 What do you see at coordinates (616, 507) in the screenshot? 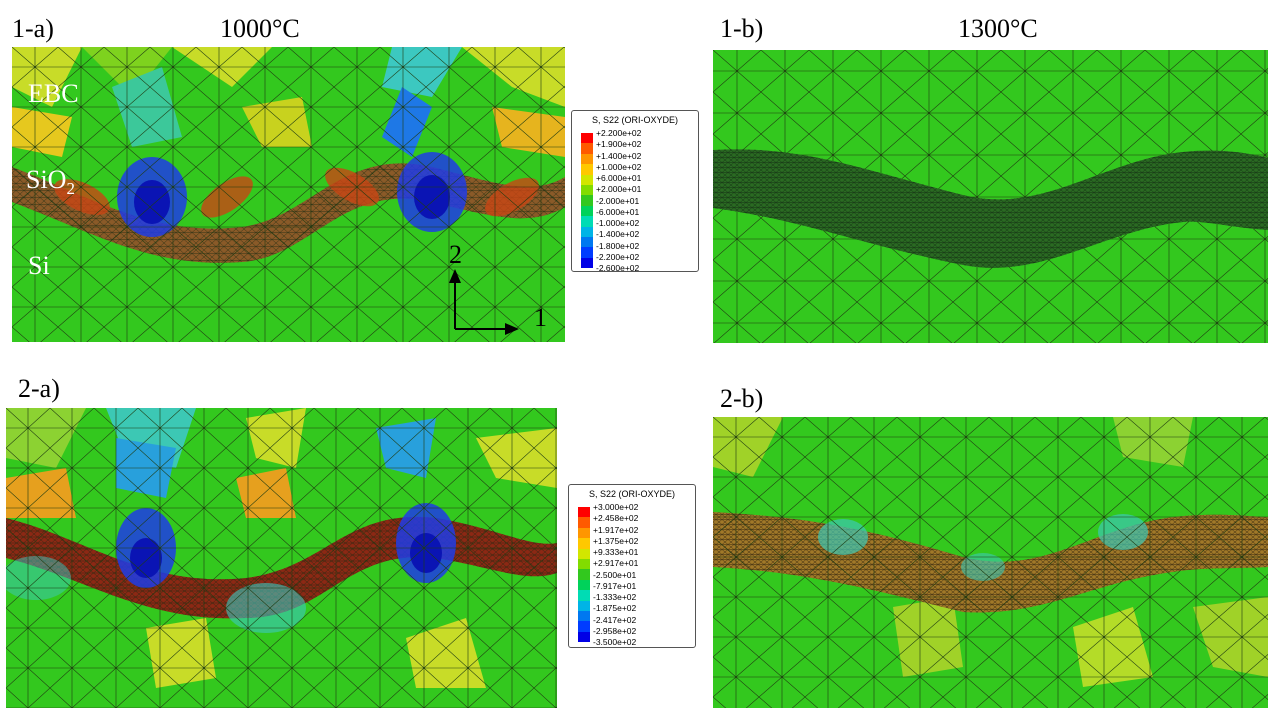
I see `legend-tick-label: +3.000e+02` at bounding box center [616, 507].